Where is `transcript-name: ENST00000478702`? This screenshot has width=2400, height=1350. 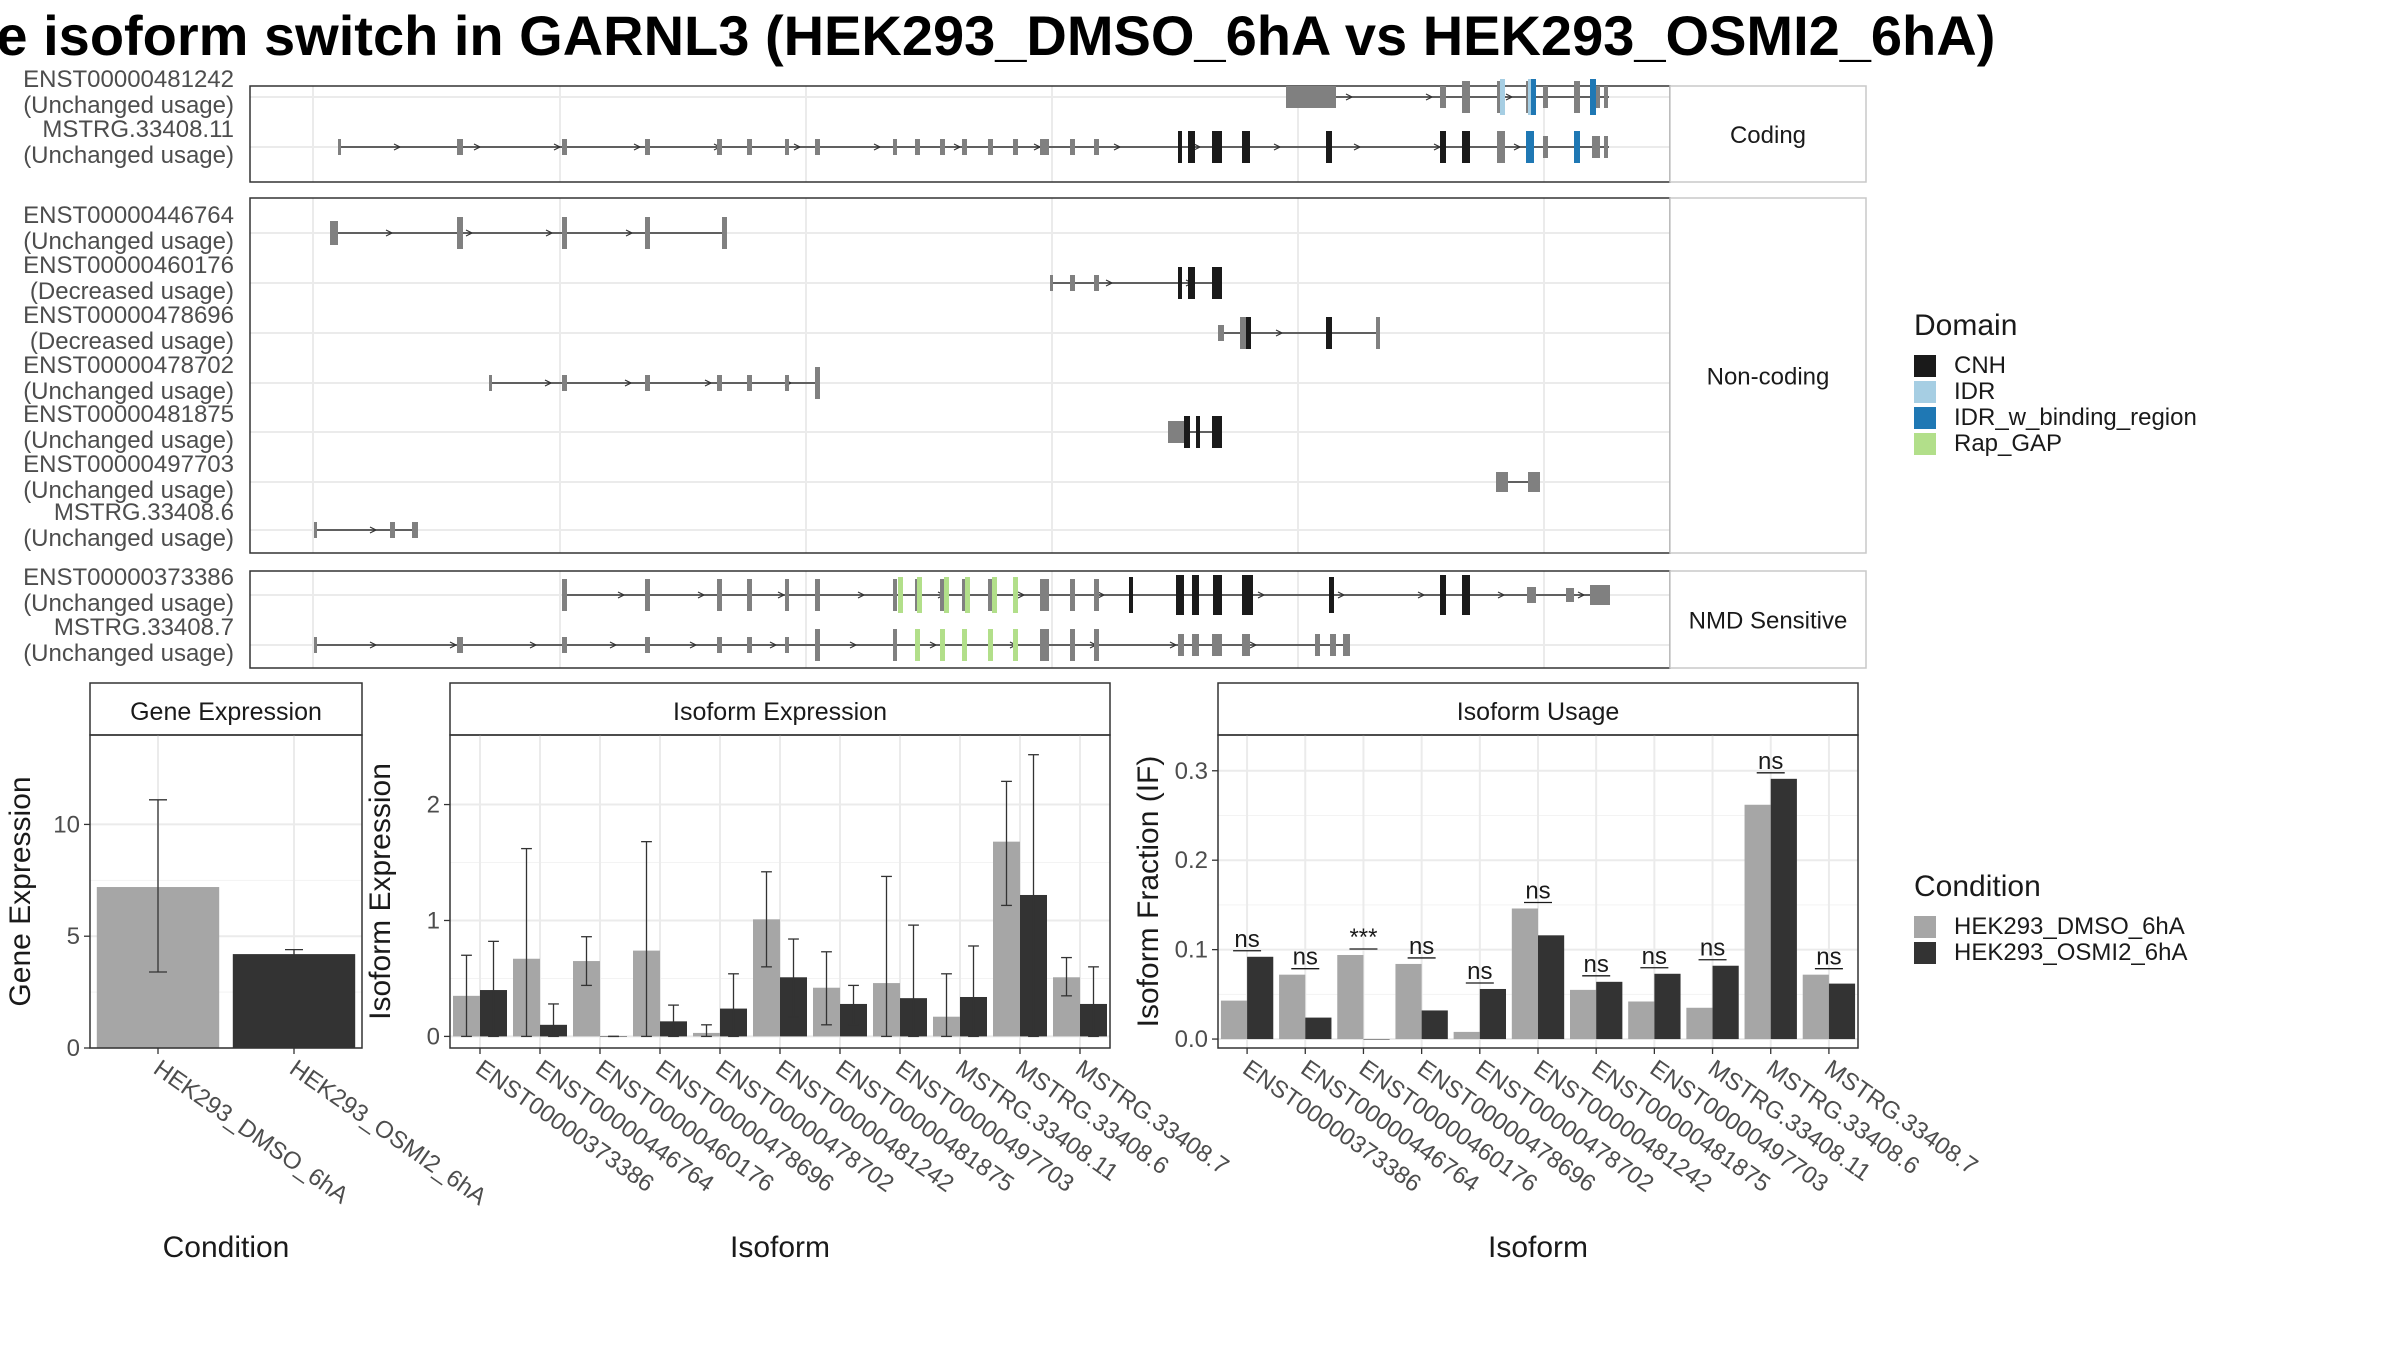 transcript-name: ENST00000478702 is located at coordinates (128, 365).